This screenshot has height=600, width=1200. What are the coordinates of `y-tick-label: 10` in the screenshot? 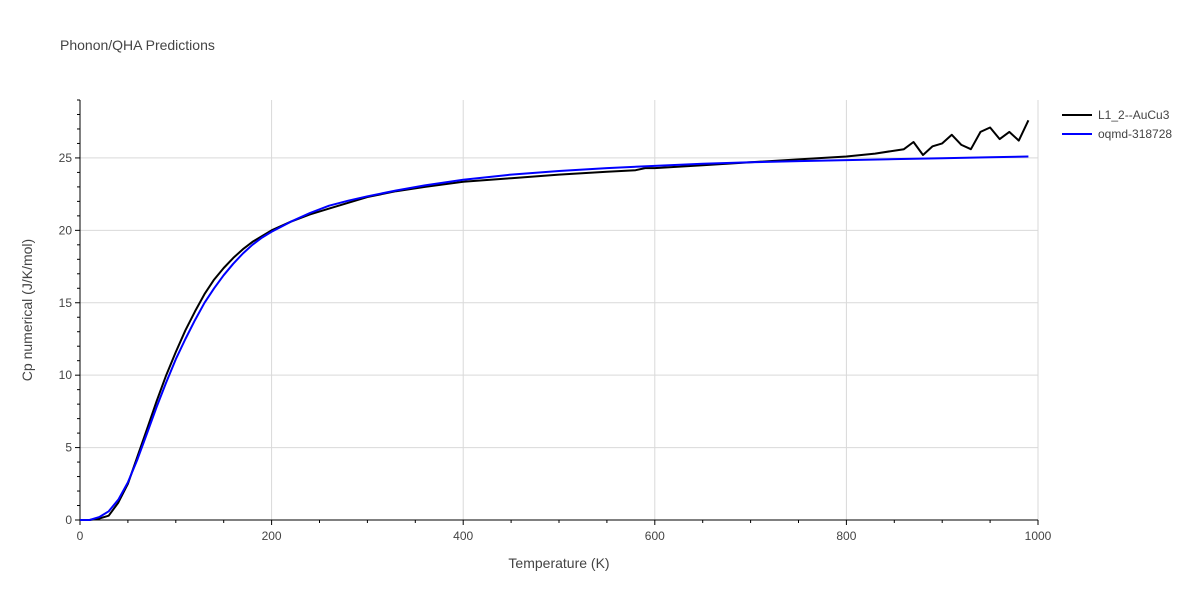 It's located at (66, 375).